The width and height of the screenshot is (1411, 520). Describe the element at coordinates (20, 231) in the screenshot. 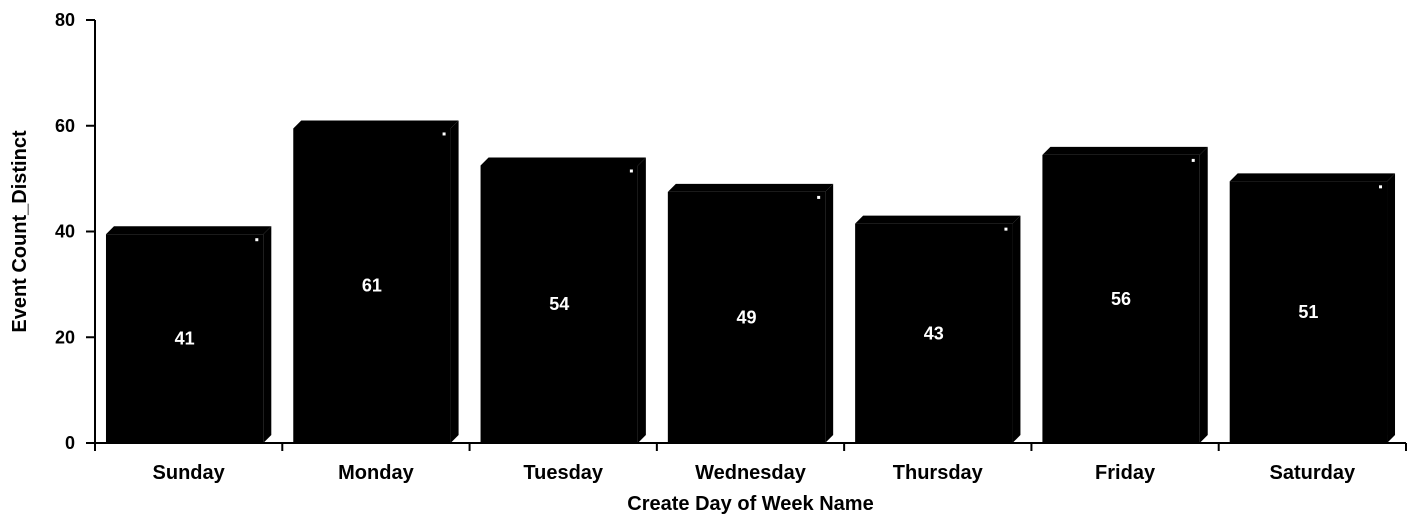

I see `y-axis-title: Event Count_Distinct` at that location.